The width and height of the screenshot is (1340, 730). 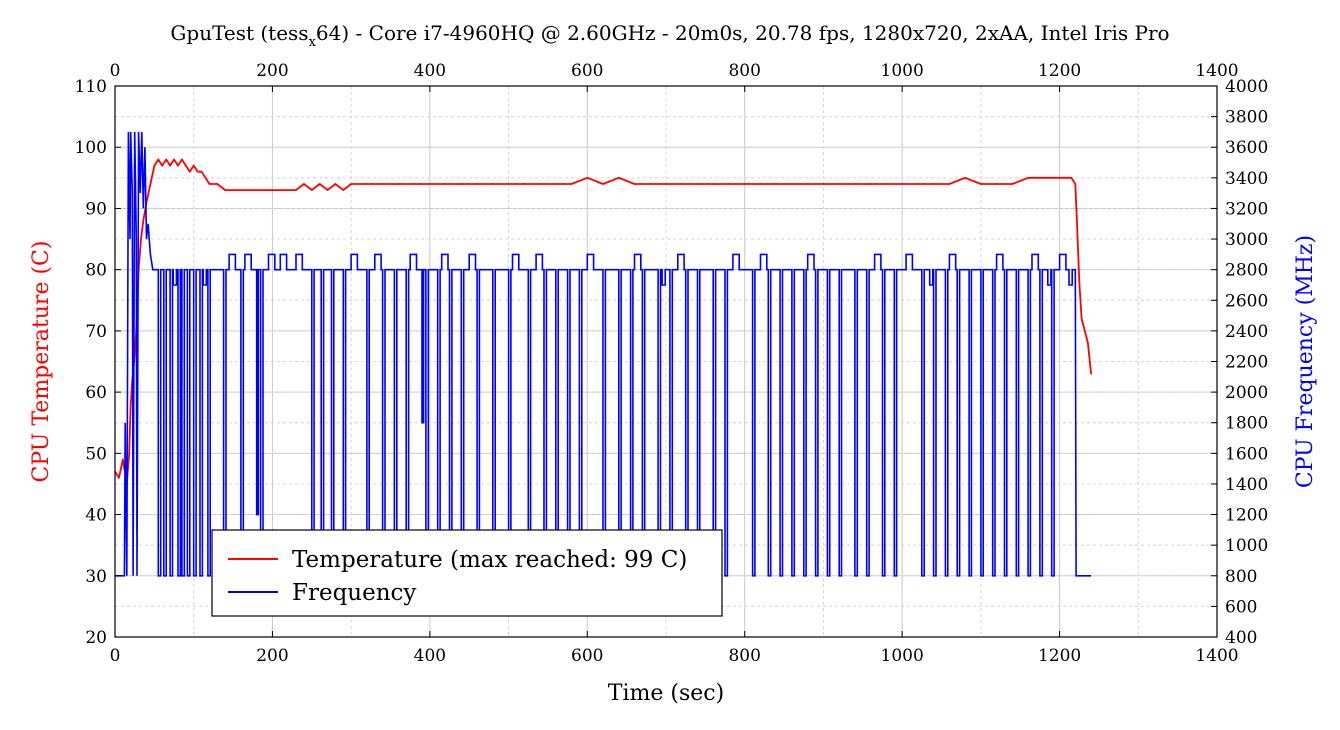 What do you see at coordinates (1246, 240) in the screenshot?
I see `y-right-tick-label: 3000` at bounding box center [1246, 240].